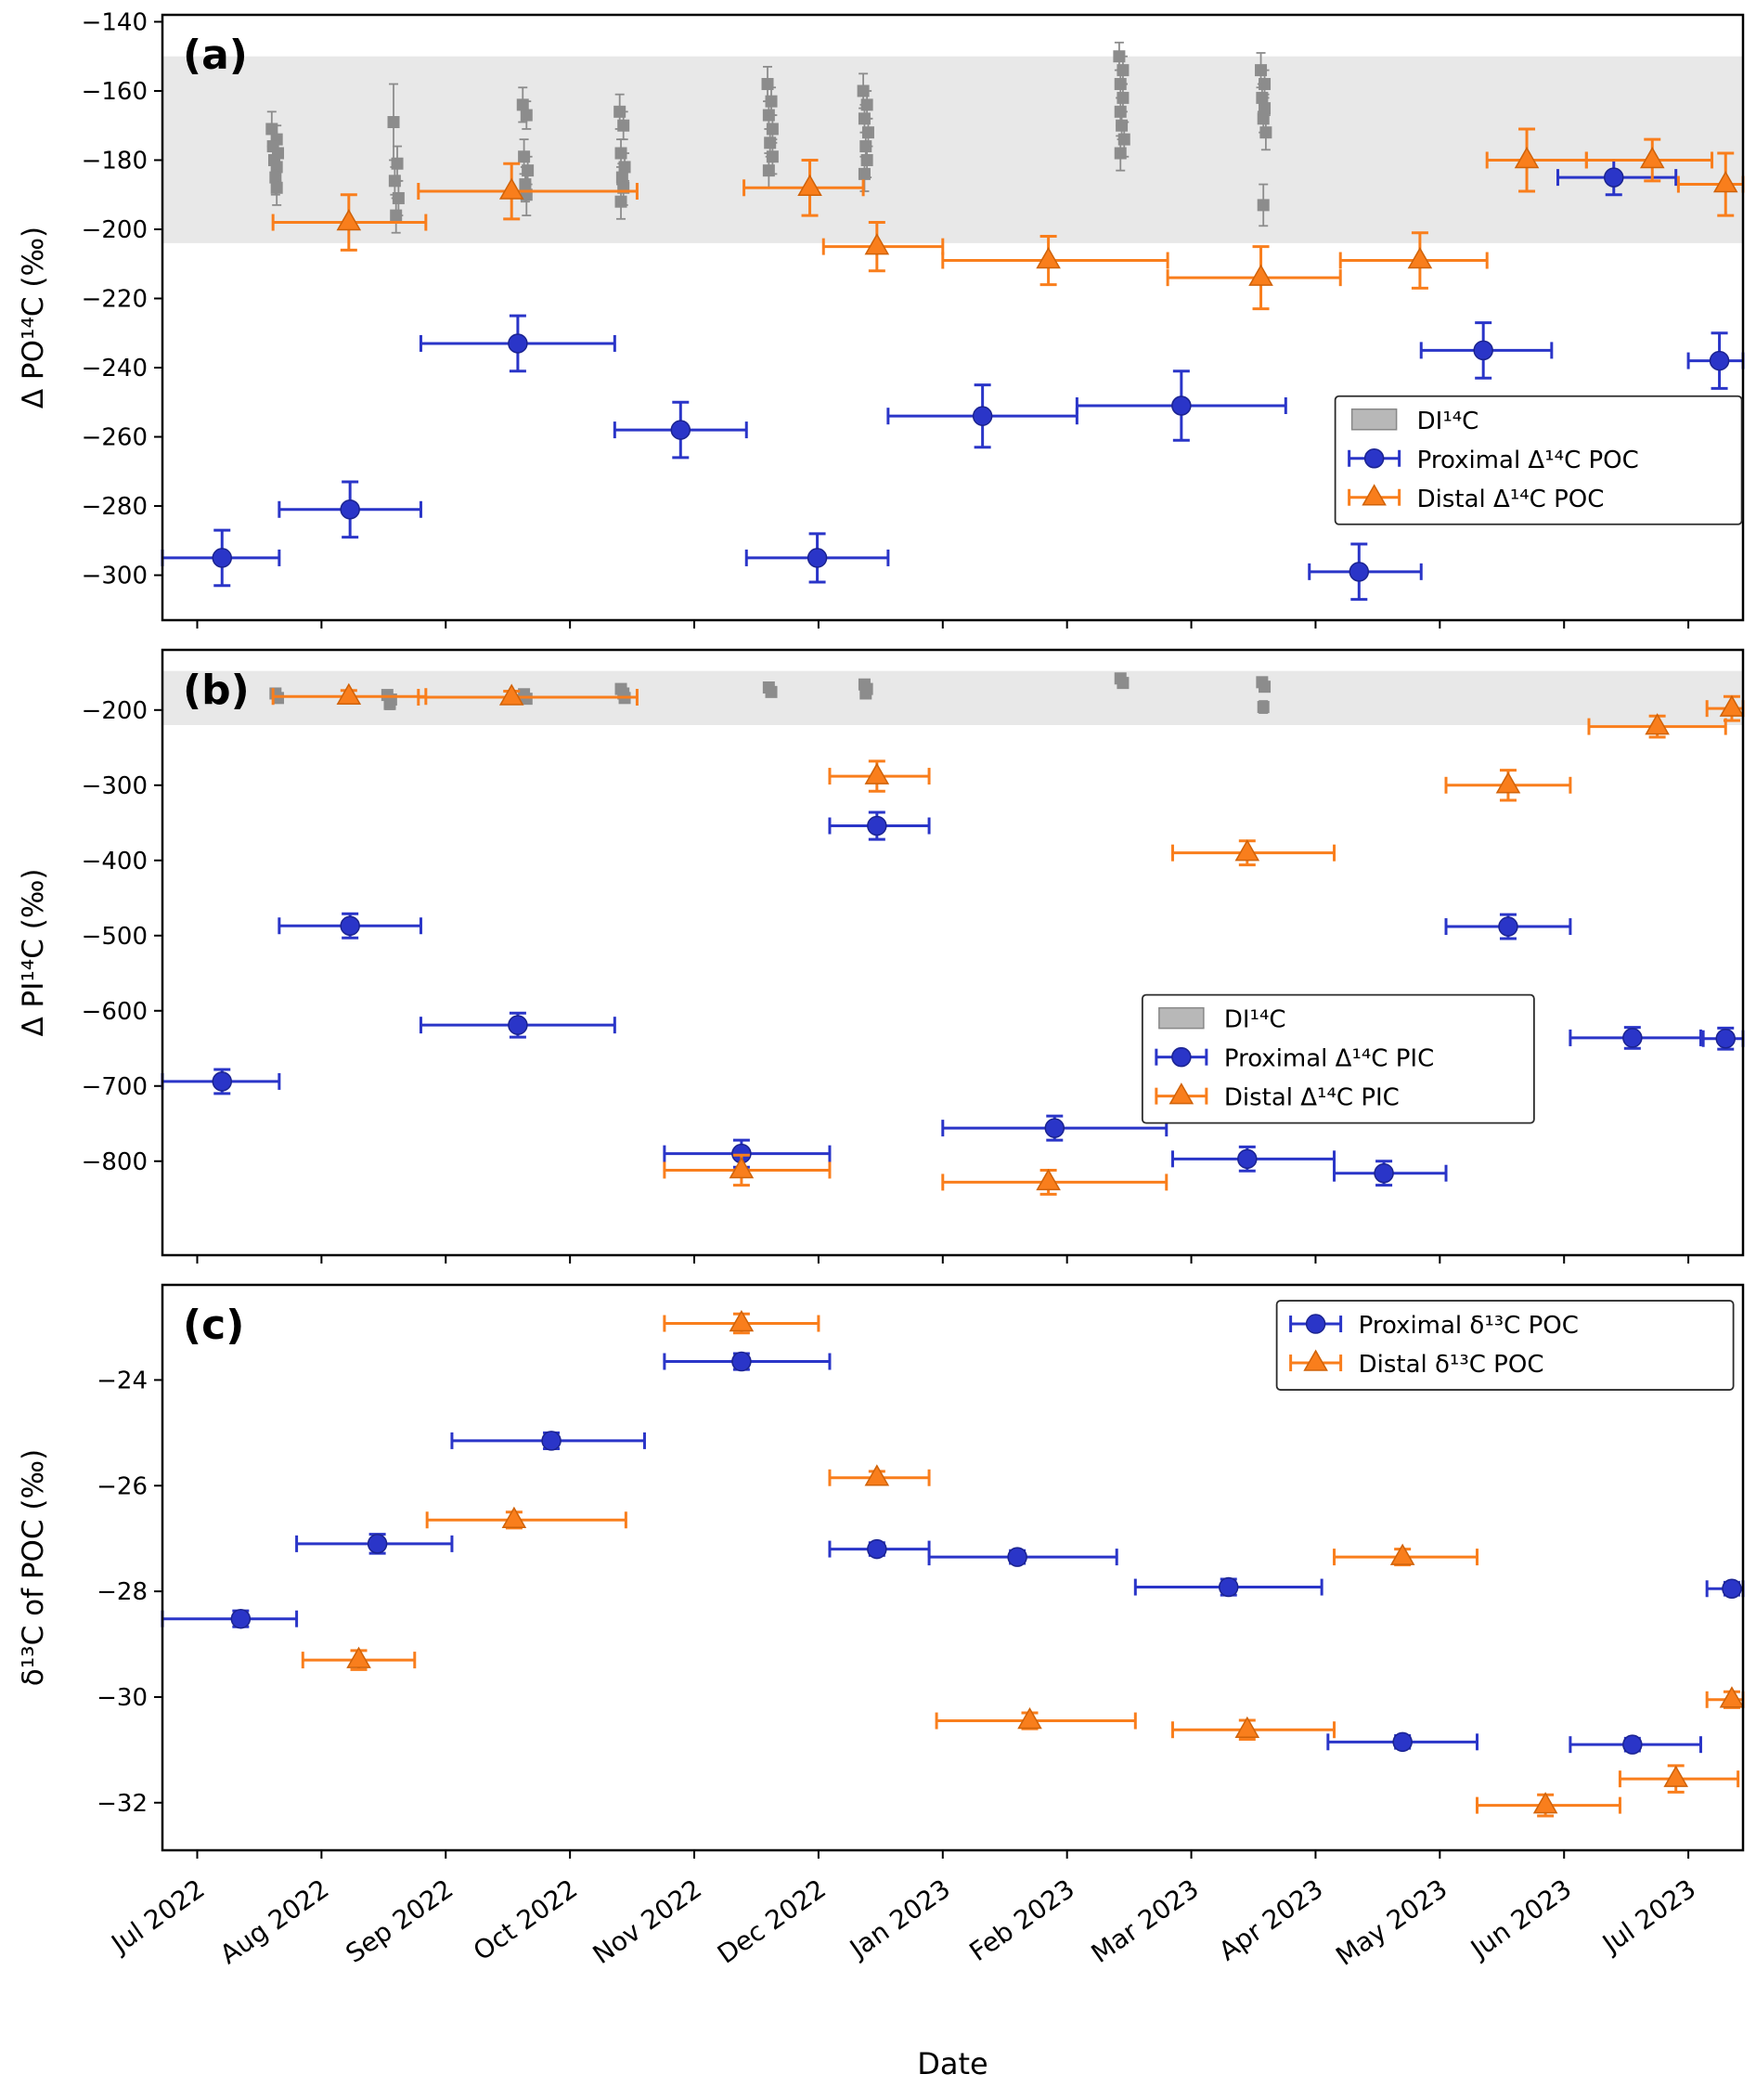 This screenshot has width=1756, height=2100. I want to click on y-axis-label: Δ PO¹⁴C (‰), so click(33, 317).